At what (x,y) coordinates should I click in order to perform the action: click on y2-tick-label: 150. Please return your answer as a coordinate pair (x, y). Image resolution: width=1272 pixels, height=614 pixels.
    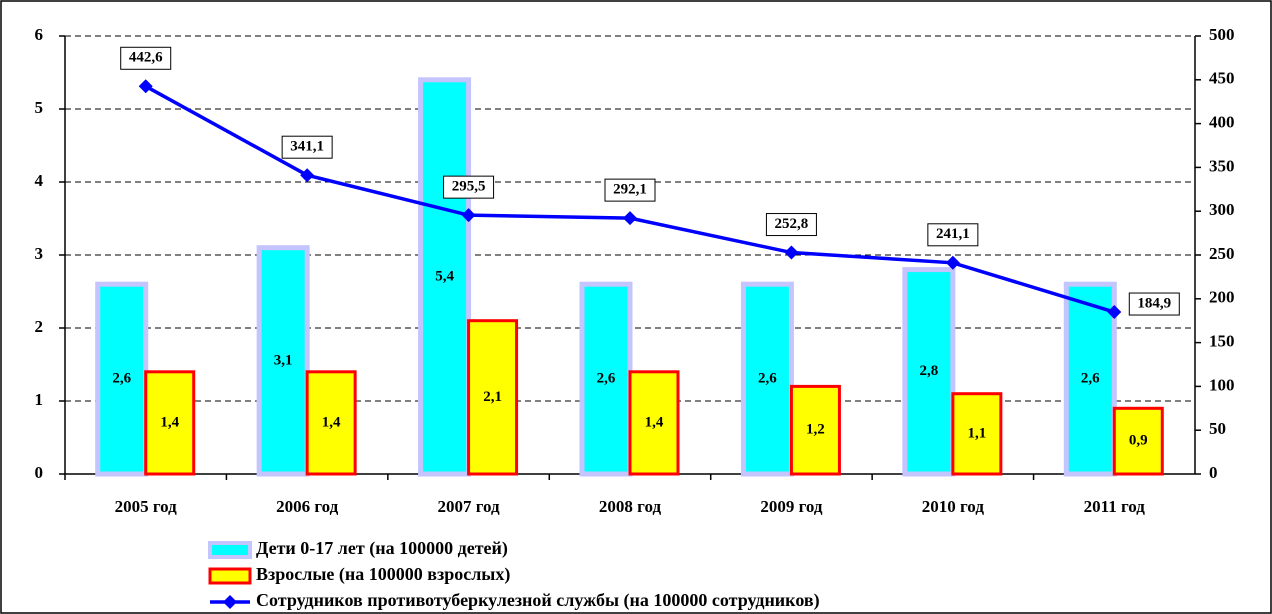
    Looking at the image, I should click on (1222, 341).